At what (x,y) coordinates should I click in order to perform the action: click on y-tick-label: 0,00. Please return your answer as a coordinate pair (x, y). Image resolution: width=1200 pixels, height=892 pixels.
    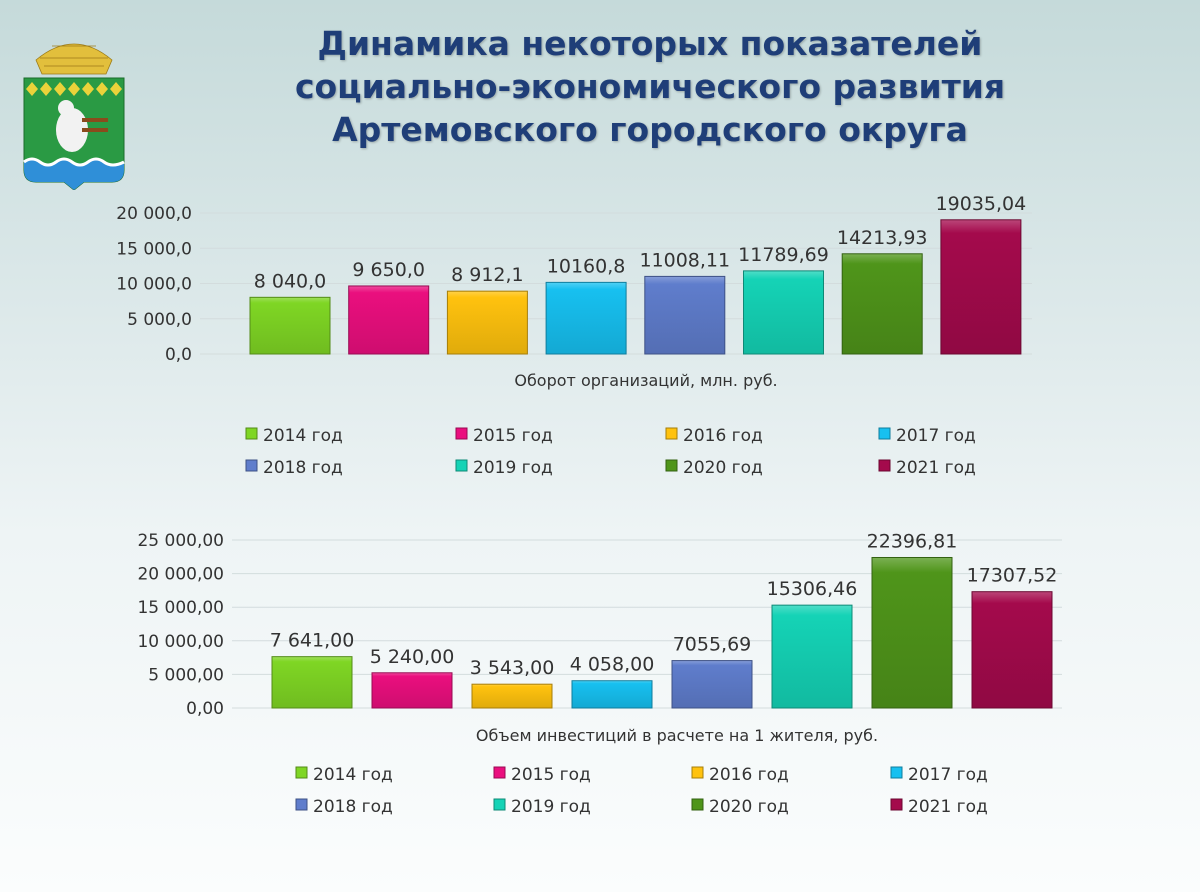
    Looking at the image, I should click on (205, 709).